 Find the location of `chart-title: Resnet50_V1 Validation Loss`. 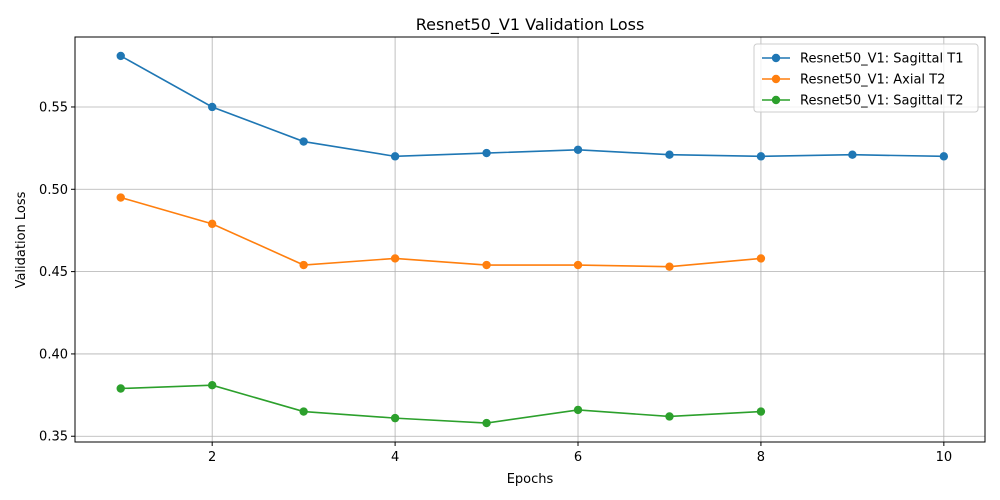

chart-title: Resnet50_V1 Validation Loss is located at coordinates (530, 25).